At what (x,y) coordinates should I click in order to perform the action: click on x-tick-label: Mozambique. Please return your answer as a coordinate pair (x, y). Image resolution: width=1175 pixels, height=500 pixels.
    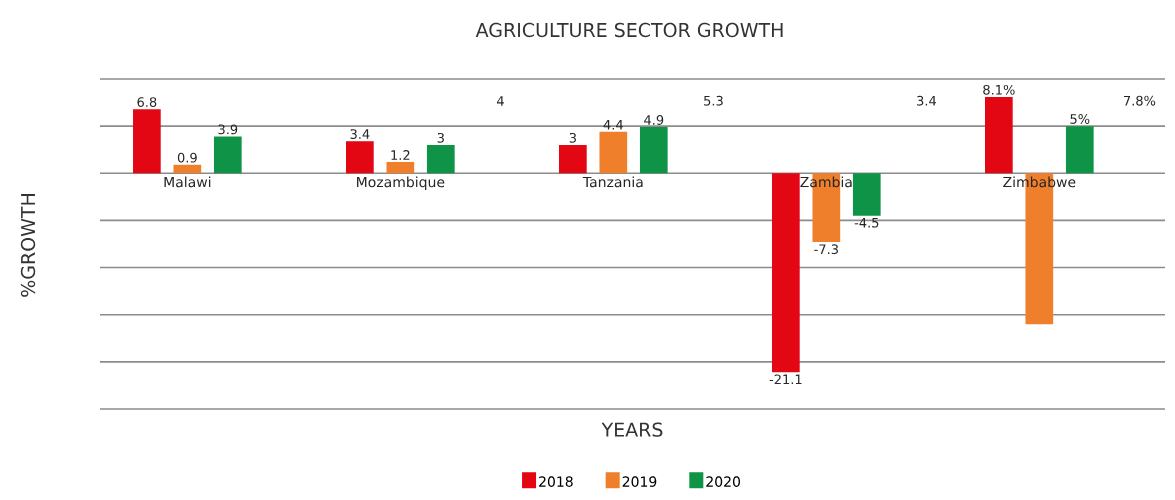
    Looking at the image, I should click on (401, 183).